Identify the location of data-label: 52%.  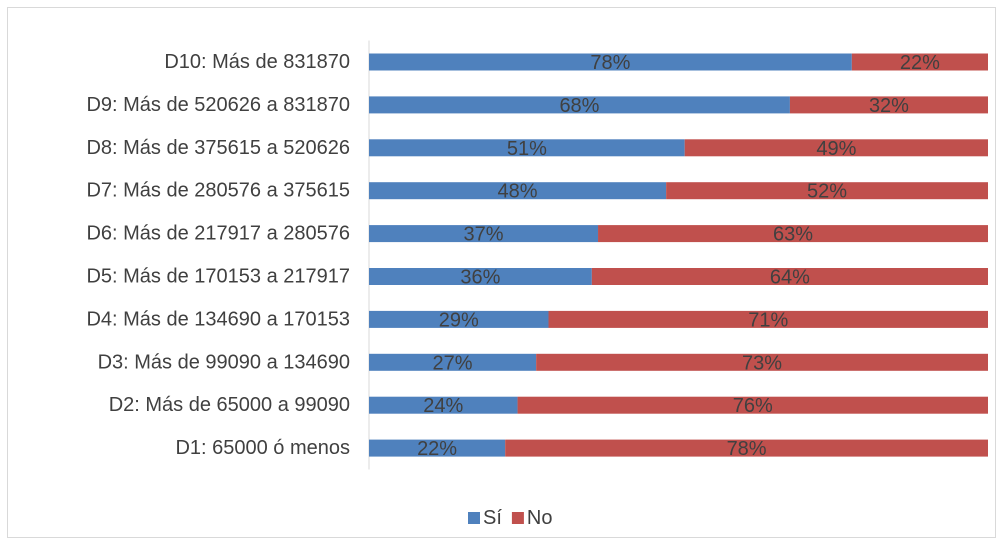
(827, 192).